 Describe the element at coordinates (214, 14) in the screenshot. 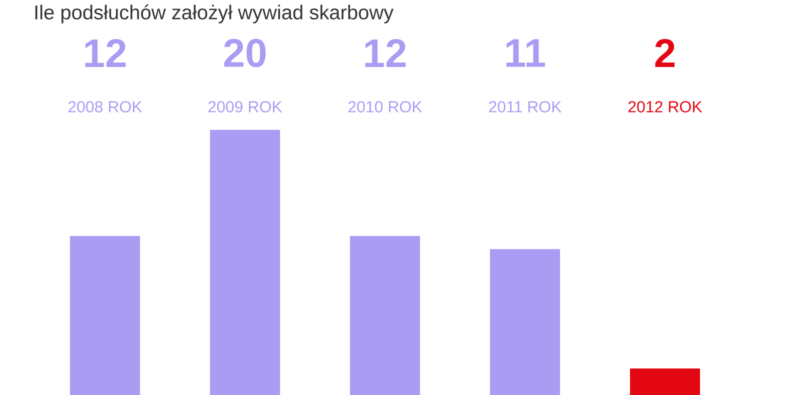

I see `chart-title: Ile podsłuchów założył wywiad skarbowy` at that location.